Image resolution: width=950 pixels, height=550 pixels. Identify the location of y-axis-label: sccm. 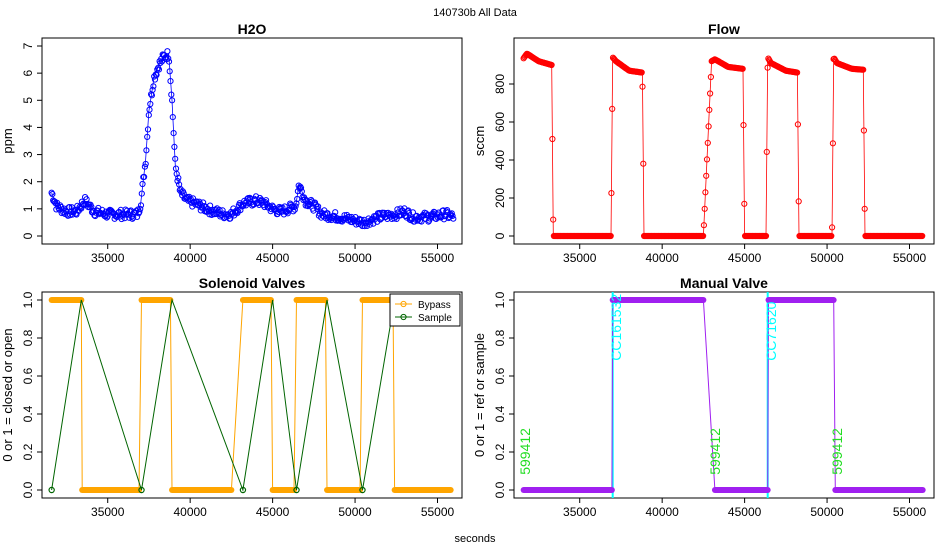
(479, 141).